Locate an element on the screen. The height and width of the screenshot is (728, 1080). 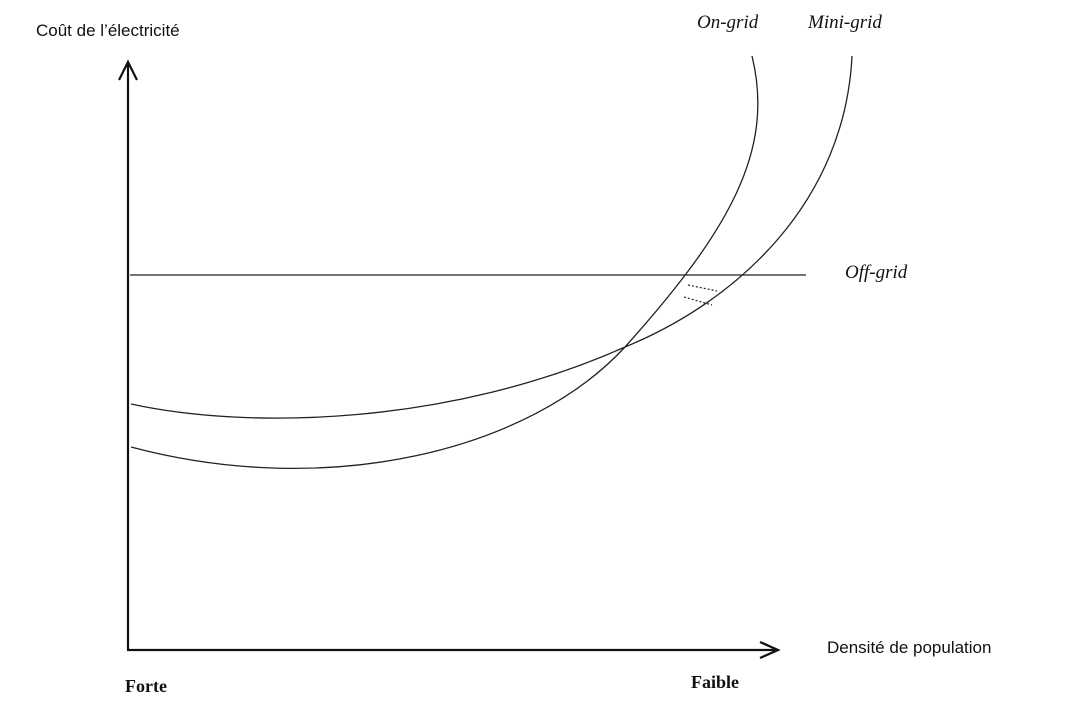
y-axis-label: Coût de l’électricité is located at coordinates (108, 30).